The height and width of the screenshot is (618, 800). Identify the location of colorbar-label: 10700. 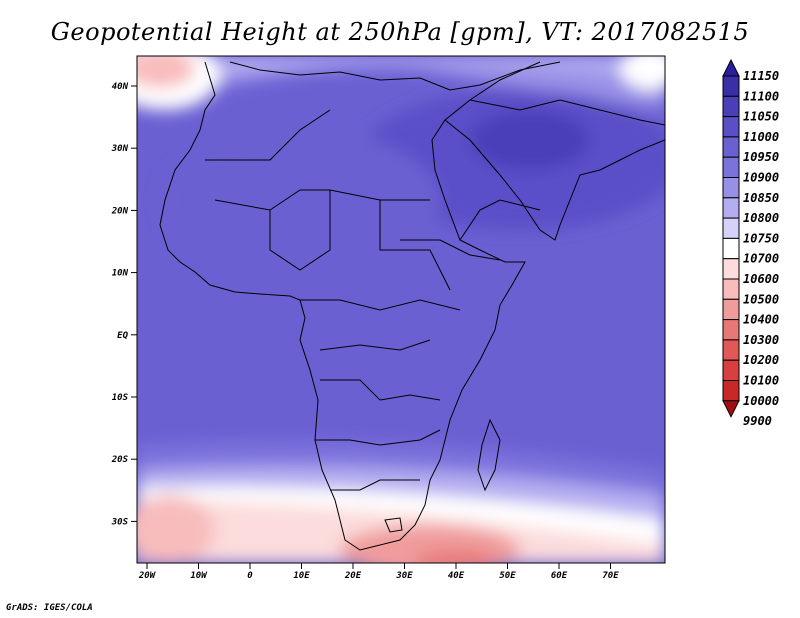
(761, 259).